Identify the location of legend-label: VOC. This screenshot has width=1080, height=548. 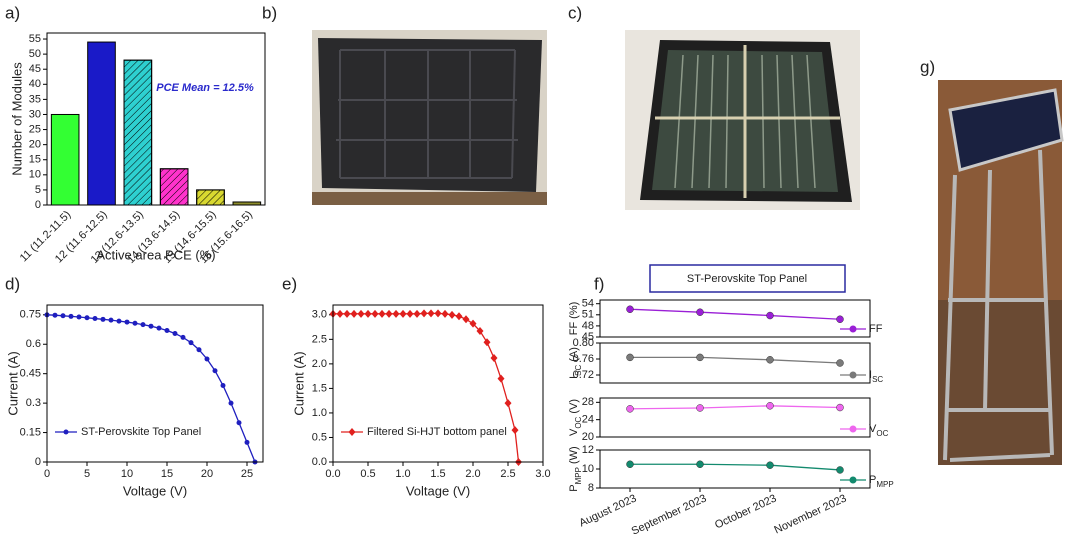
(879, 430).